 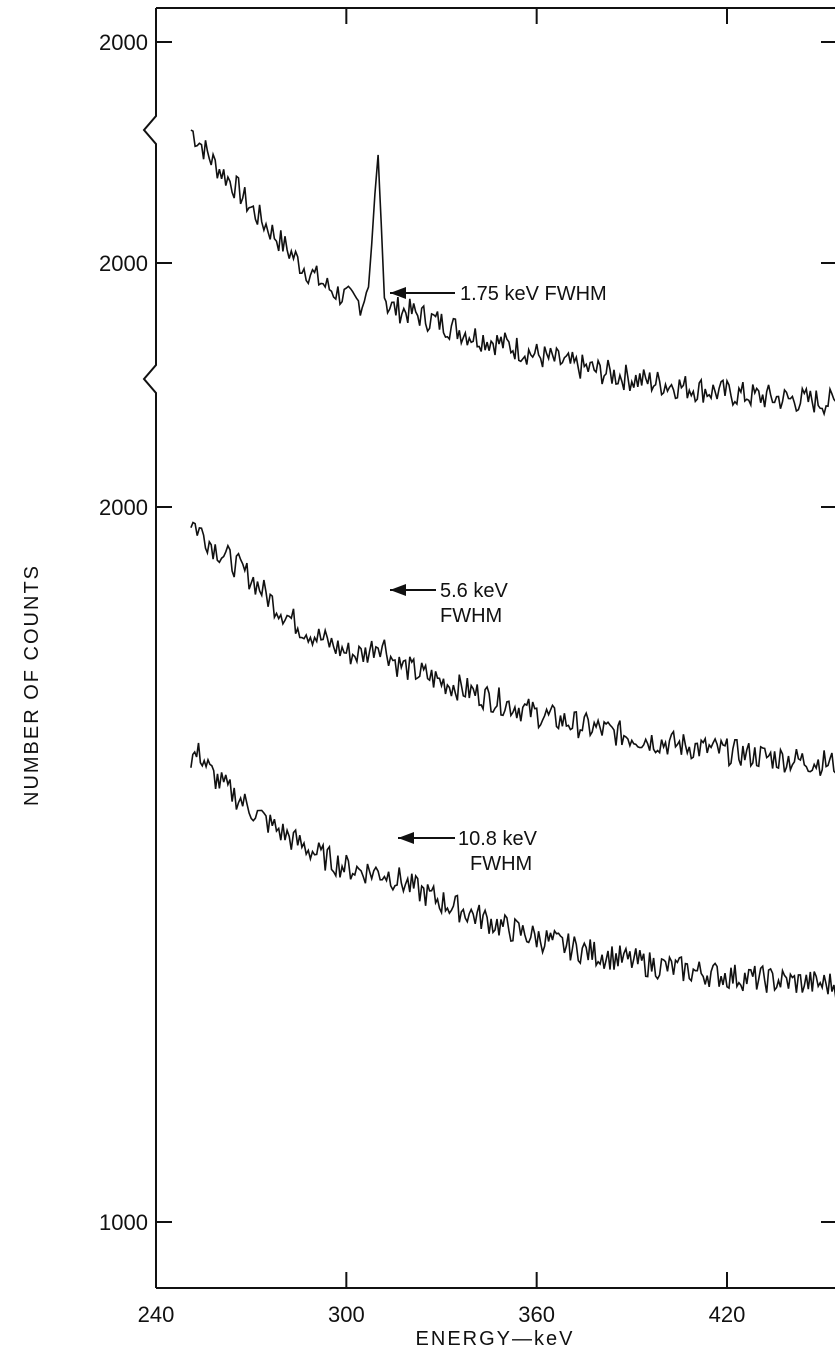 What do you see at coordinates (495, 1339) in the screenshot?
I see `x-axis-title: ENERGY—keV` at bounding box center [495, 1339].